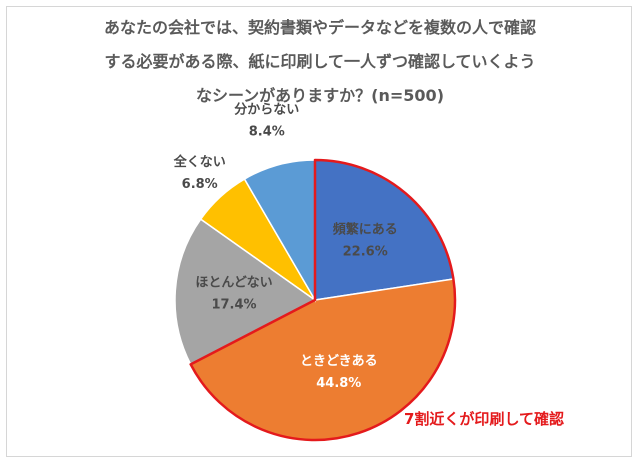 The image size is (640, 465). What do you see at coordinates (339, 361) in the screenshot?
I see `slice-label-sometimes: ときどきある` at bounding box center [339, 361].